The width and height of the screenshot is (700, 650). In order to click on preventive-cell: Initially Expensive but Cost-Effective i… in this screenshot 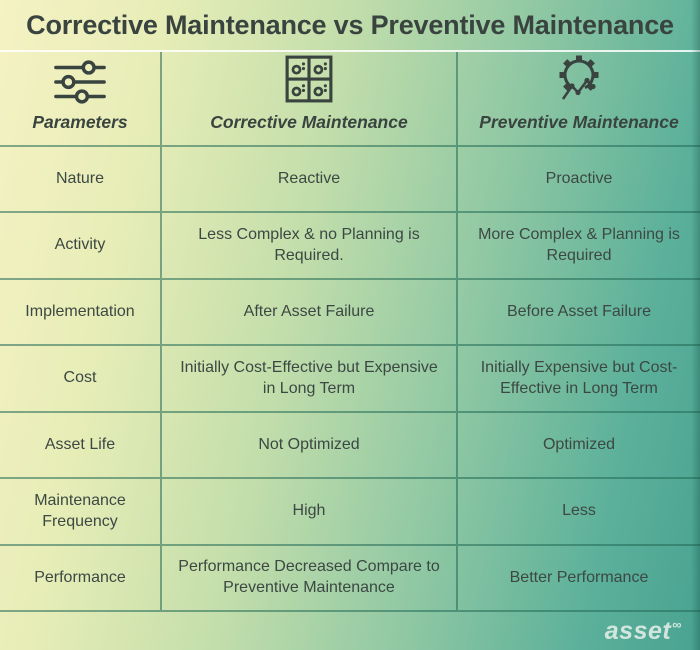, I will do `click(579, 379)`.